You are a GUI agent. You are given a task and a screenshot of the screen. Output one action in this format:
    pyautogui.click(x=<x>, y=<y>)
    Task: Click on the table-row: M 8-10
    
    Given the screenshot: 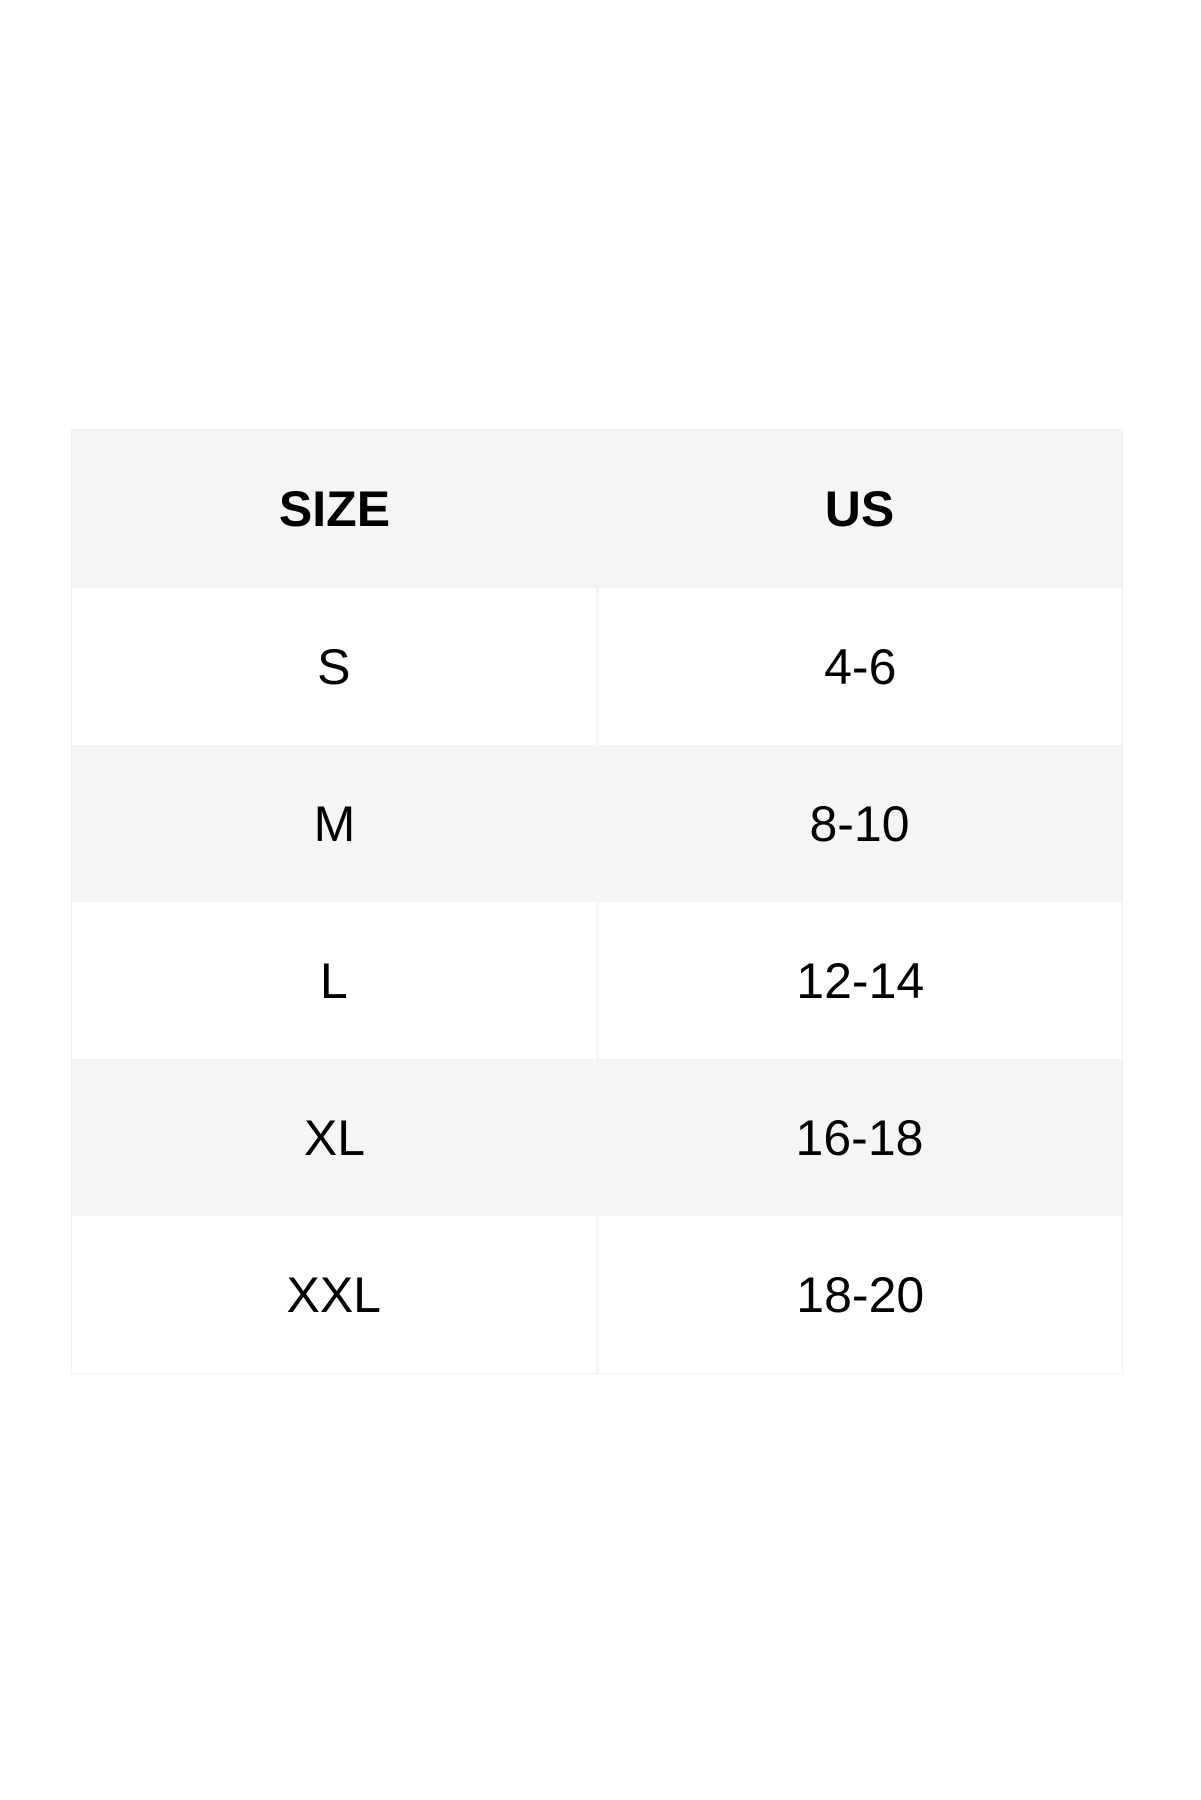 What is the action you would take?
    pyautogui.click(x=597, y=823)
    